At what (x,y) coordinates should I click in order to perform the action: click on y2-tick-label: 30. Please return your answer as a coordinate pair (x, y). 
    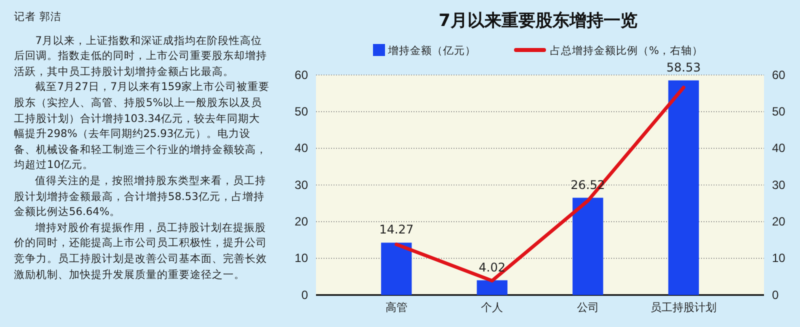
    Looking at the image, I should click on (779, 185).